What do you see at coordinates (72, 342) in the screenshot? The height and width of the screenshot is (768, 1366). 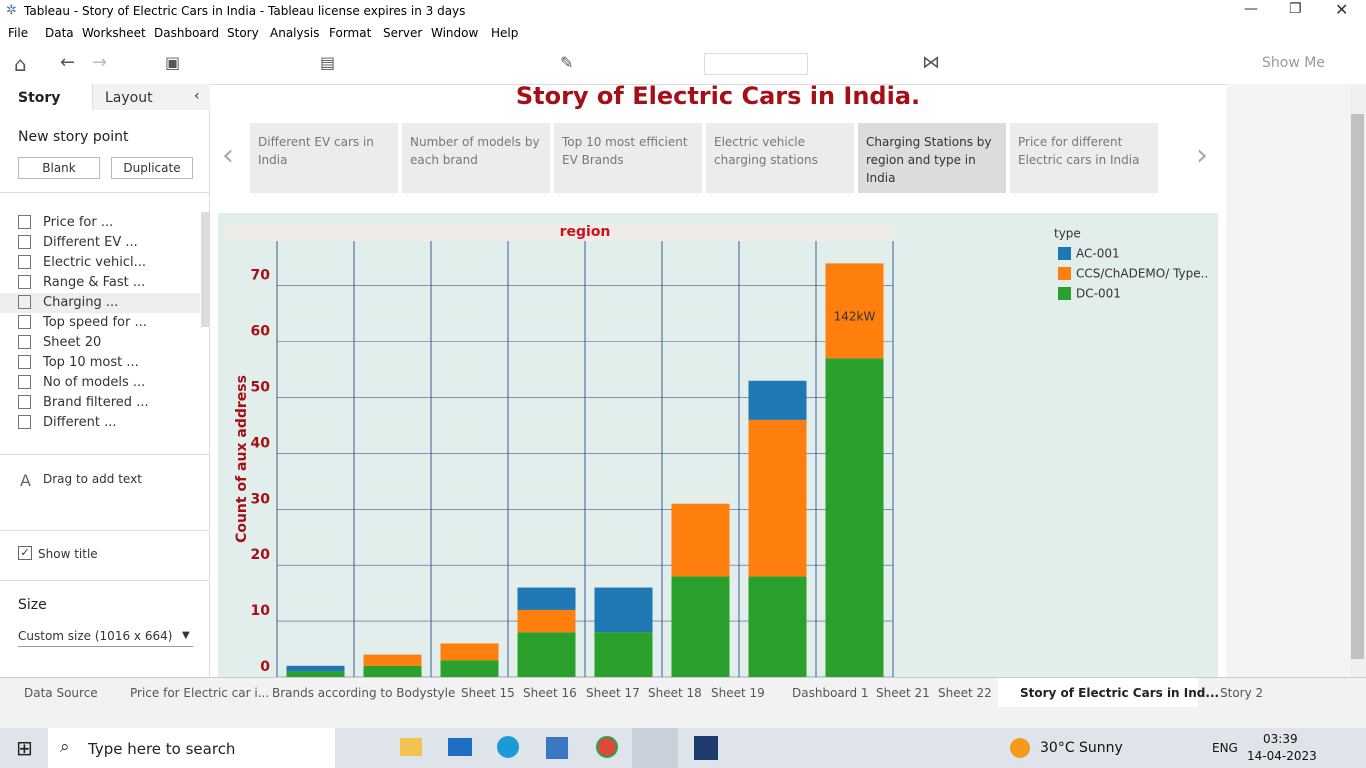 I see `sheet-name: Sheet 20` at bounding box center [72, 342].